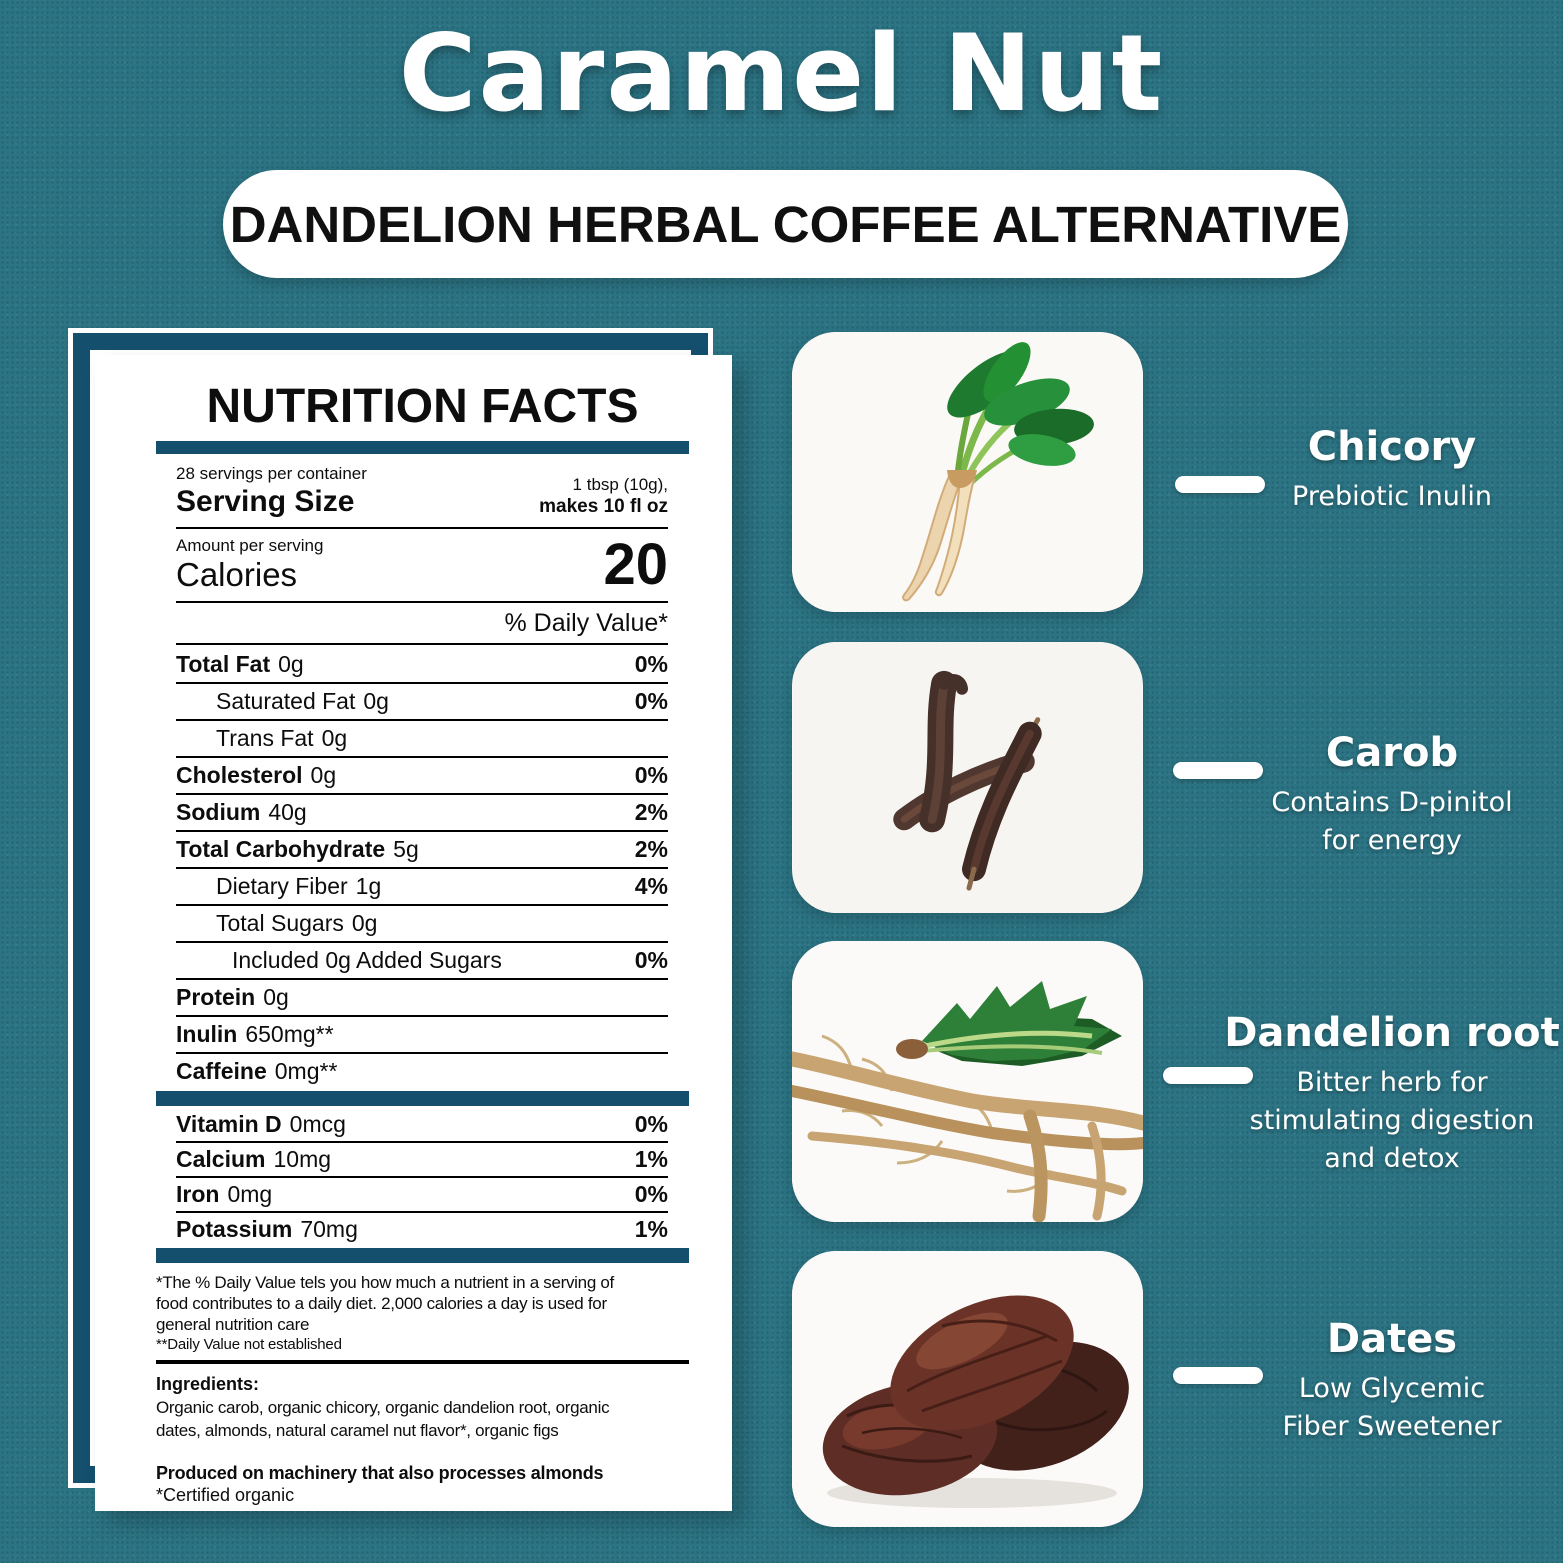 The image size is (1563, 1563). Describe the element at coordinates (967, 1389) in the screenshot. I see `photo-card-dates` at that location.